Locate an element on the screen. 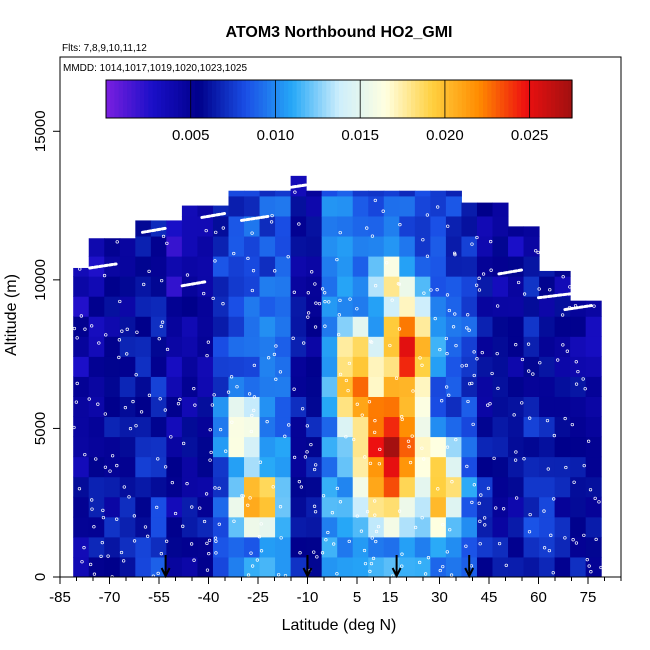 Image resolution: width=650 pixels, height=650 pixels. colorbar-tick-label: 0.005 is located at coordinates (191, 135).